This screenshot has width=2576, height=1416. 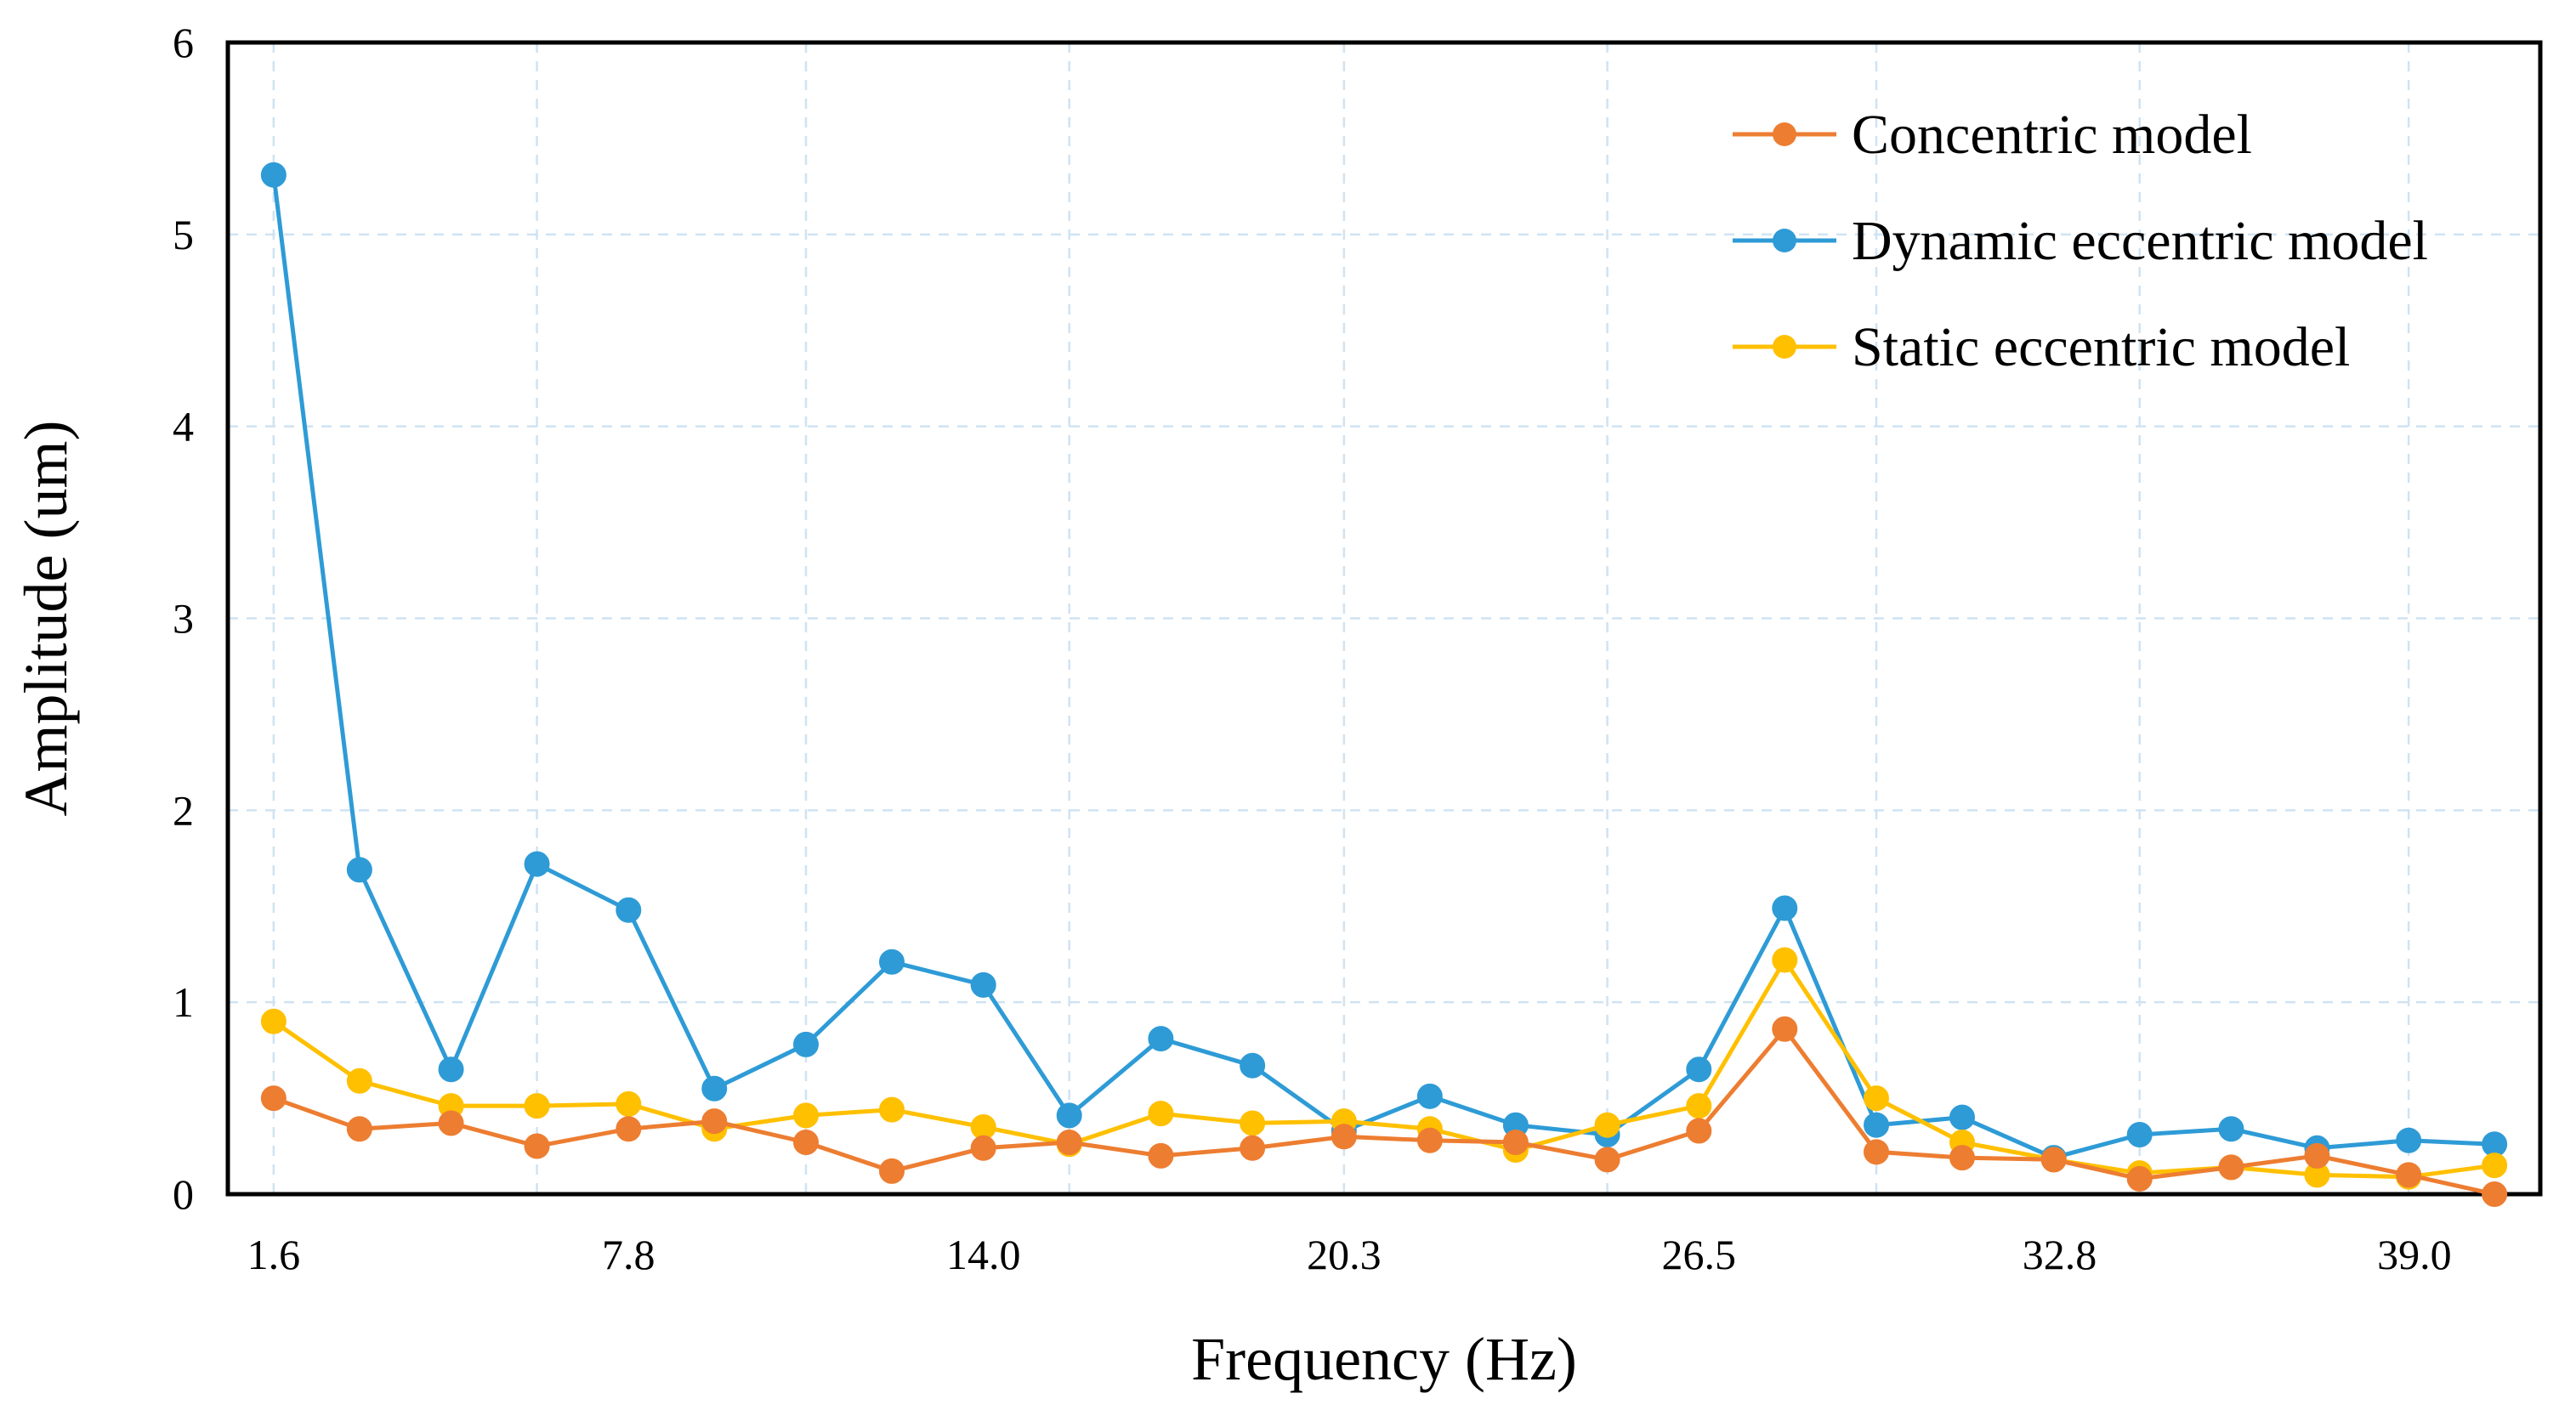 I want to click on y-tick-label: 2, so click(x=184, y=810).